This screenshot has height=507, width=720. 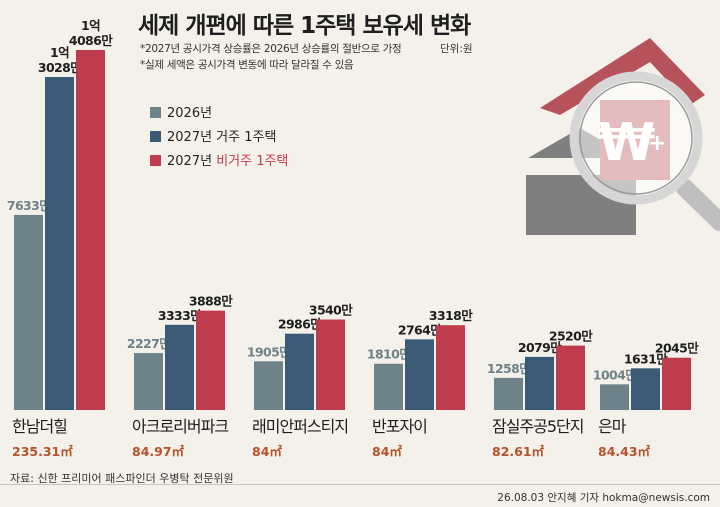 What do you see at coordinates (389, 354) in the screenshot?
I see `bar-value-label: 1810만` at bounding box center [389, 354].